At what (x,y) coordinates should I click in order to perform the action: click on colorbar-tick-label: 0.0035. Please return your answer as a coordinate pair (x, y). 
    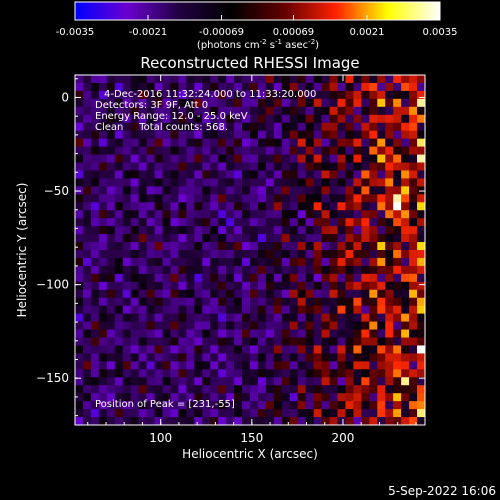
    Looking at the image, I should click on (440, 32).